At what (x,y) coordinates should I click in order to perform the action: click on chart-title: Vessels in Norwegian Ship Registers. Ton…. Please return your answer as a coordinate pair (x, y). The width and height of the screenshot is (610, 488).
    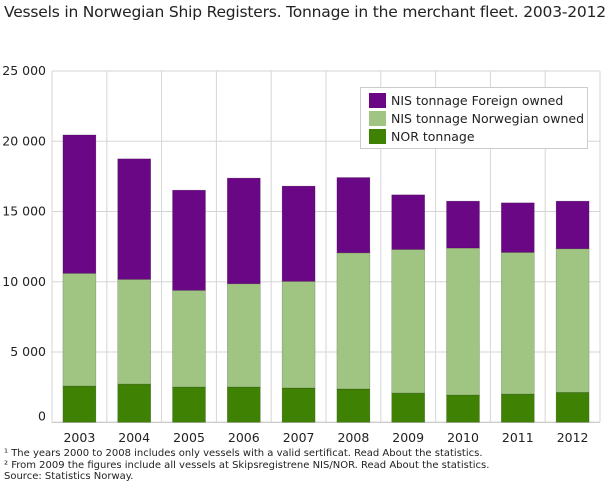
    Looking at the image, I should click on (305, 12).